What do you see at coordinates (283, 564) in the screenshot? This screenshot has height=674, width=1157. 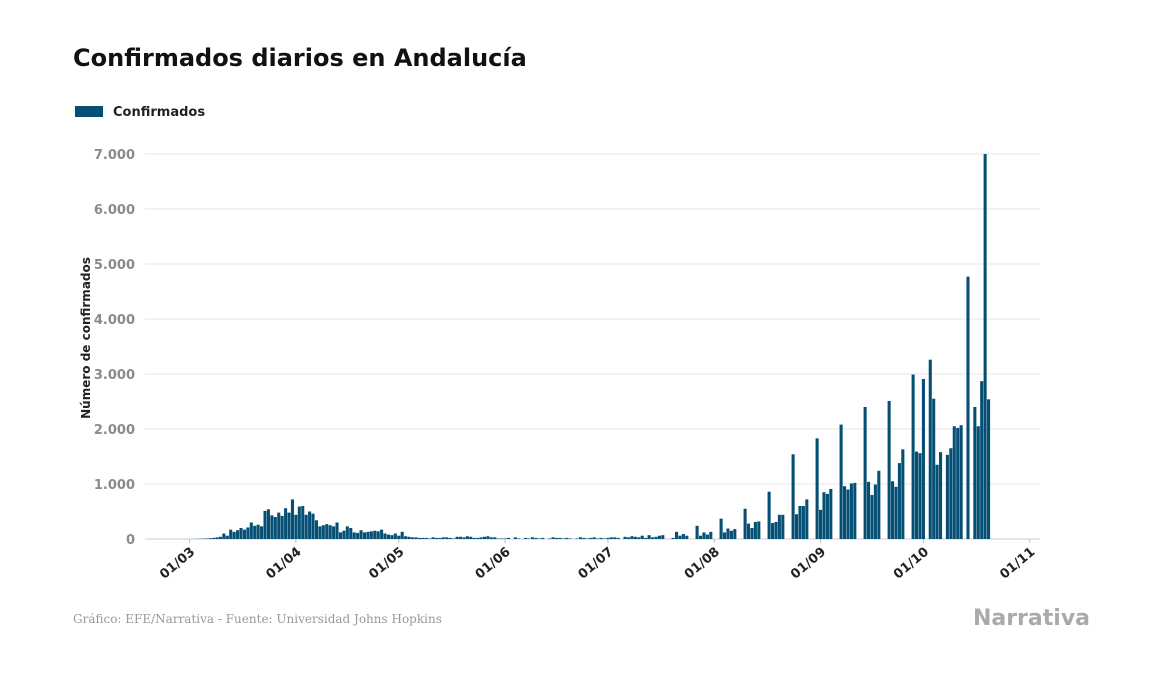 I see `x-tick-label: 01/04` at bounding box center [283, 564].